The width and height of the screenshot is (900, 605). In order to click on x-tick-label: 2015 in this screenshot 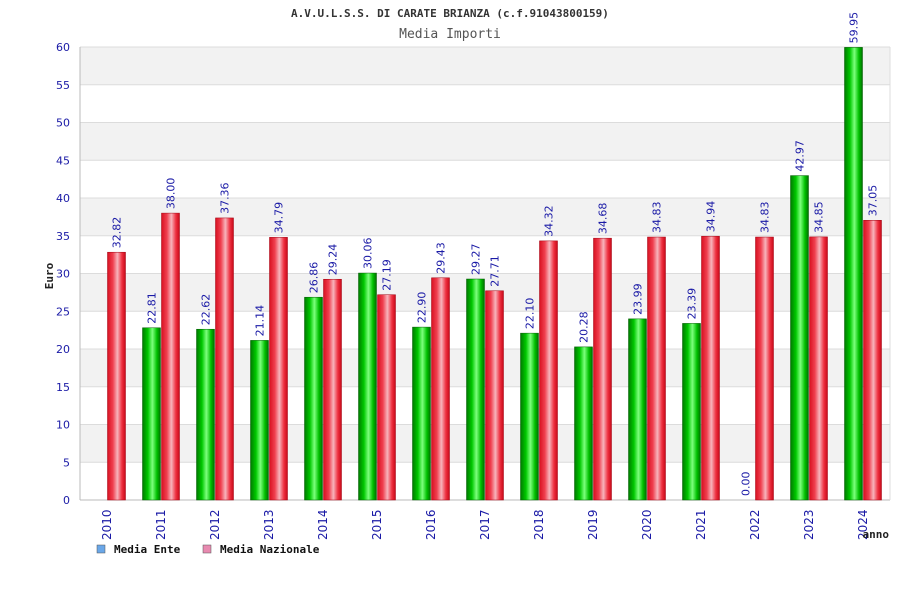, I will do `click(377, 524)`.